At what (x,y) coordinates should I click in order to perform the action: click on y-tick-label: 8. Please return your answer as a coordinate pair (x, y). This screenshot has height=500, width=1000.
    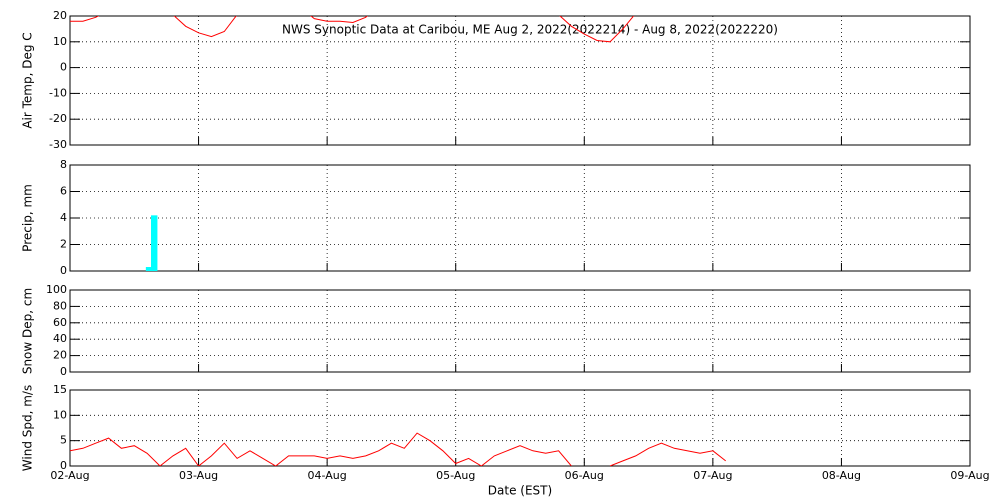
    Looking at the image, I should click on (63, 164).